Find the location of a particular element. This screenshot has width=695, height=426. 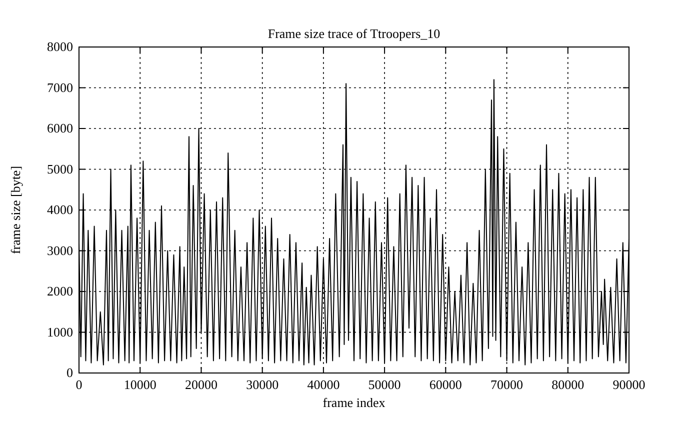

y-tick-label: 2000 is located at coordinates (60, 291).